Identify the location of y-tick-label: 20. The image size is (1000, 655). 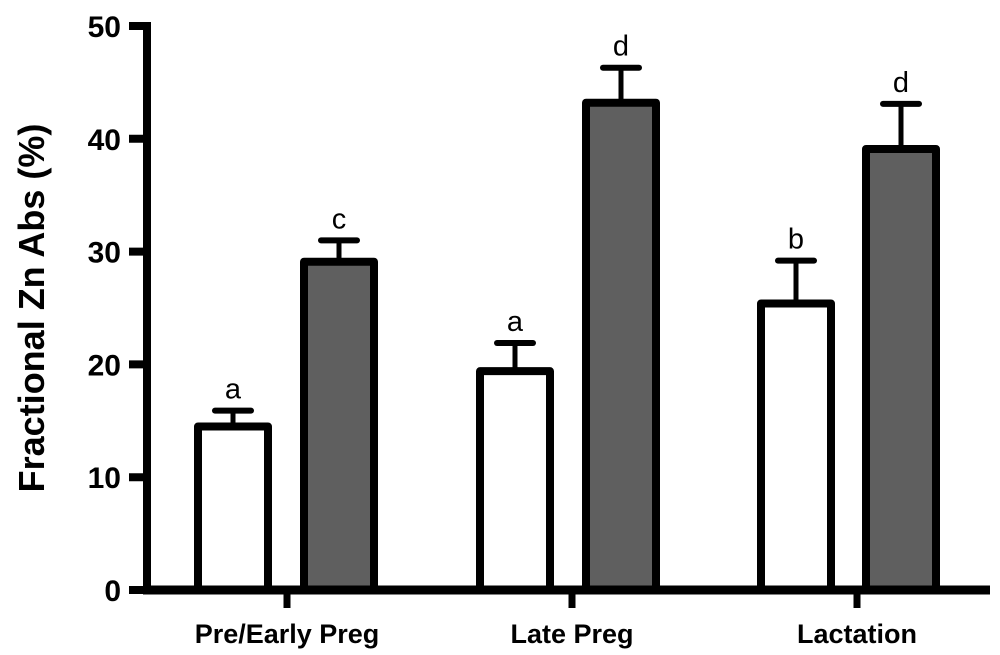
(104, 365).